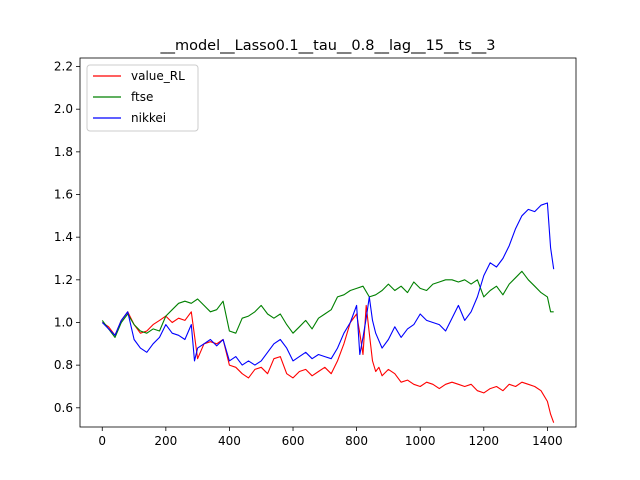 The image size is (640, 480). What do you see at coordinates (293, 441) in the screenshot?
I see `x-tick-label: 600` at bounding box center [293, 441].